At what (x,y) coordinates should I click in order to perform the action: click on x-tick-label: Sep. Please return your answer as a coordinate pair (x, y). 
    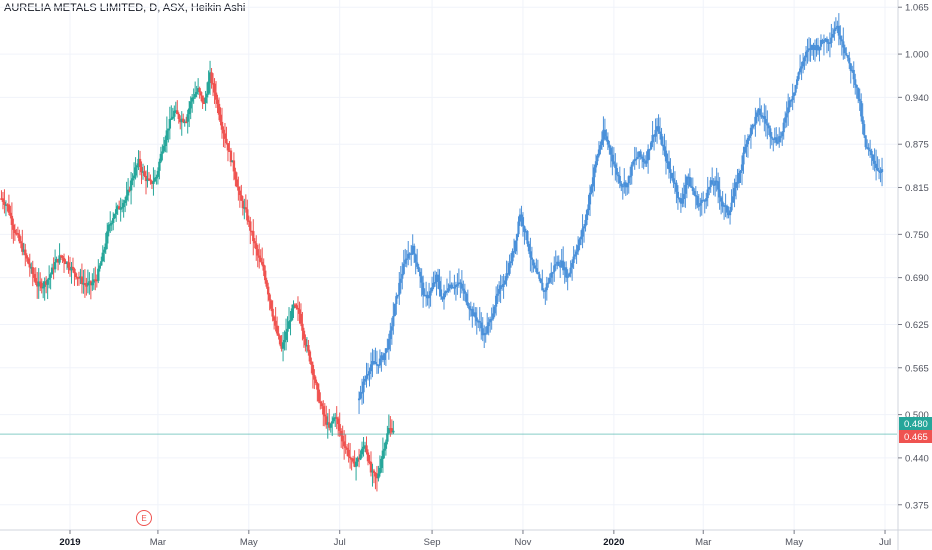
    Looking at the image, I should click on (432, 542).